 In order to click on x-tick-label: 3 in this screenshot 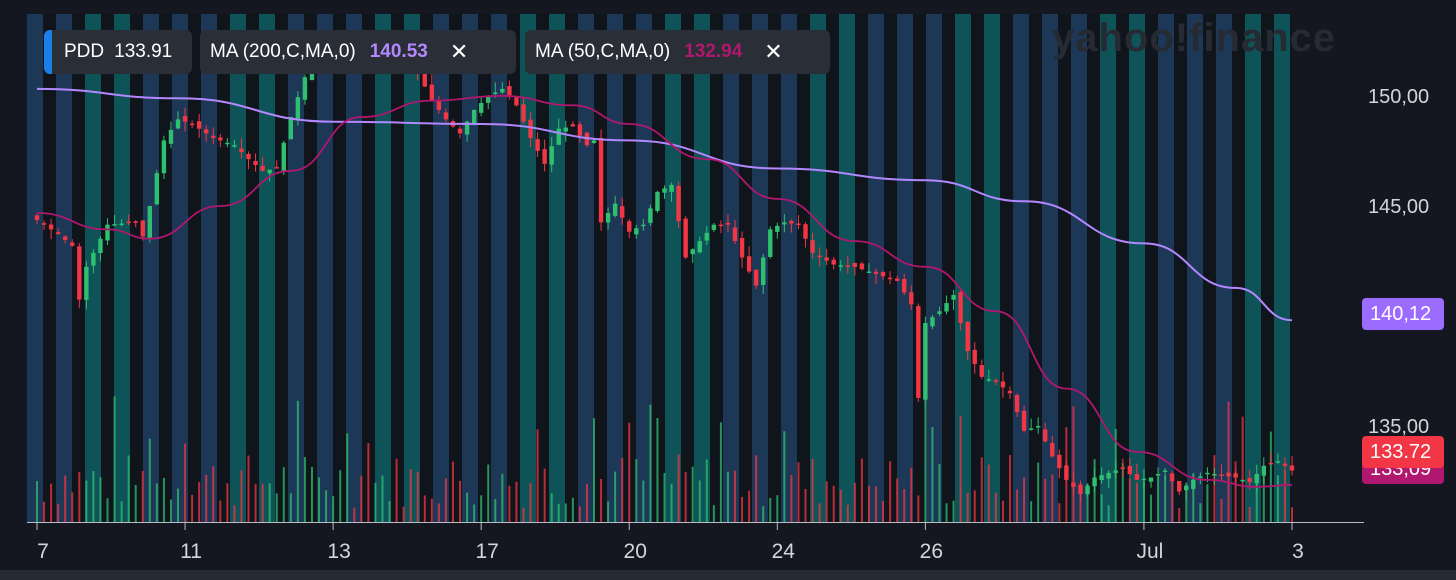, I will do `click(1298, 551)`.